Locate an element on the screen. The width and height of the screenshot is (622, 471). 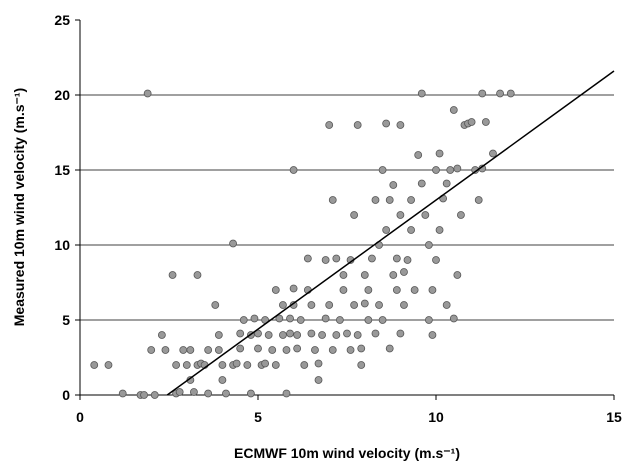
x-tick-label: 5 is located at coordinates (258, 417).